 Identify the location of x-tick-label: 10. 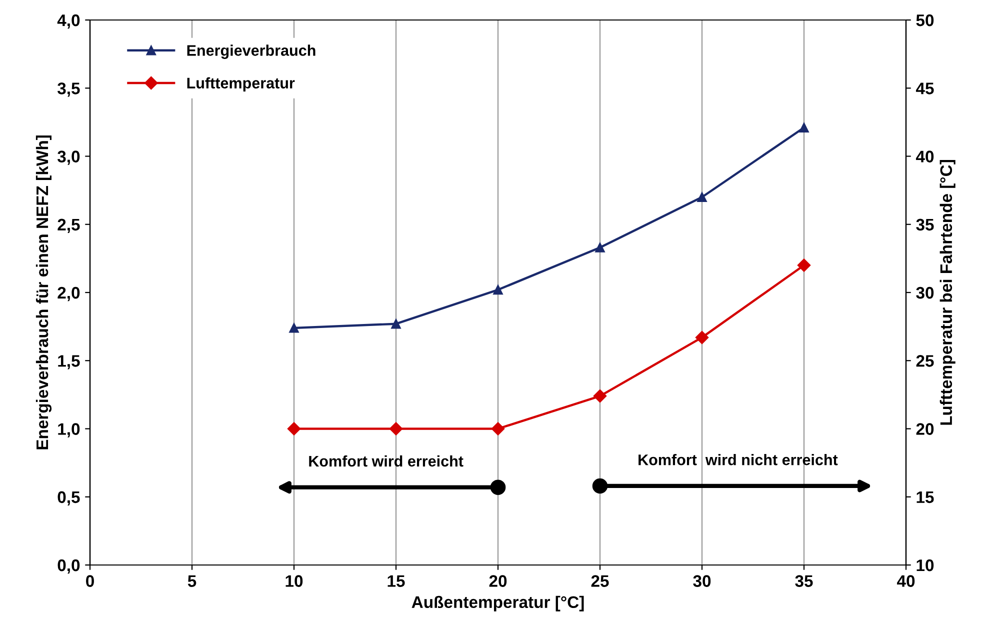
(294, 581).